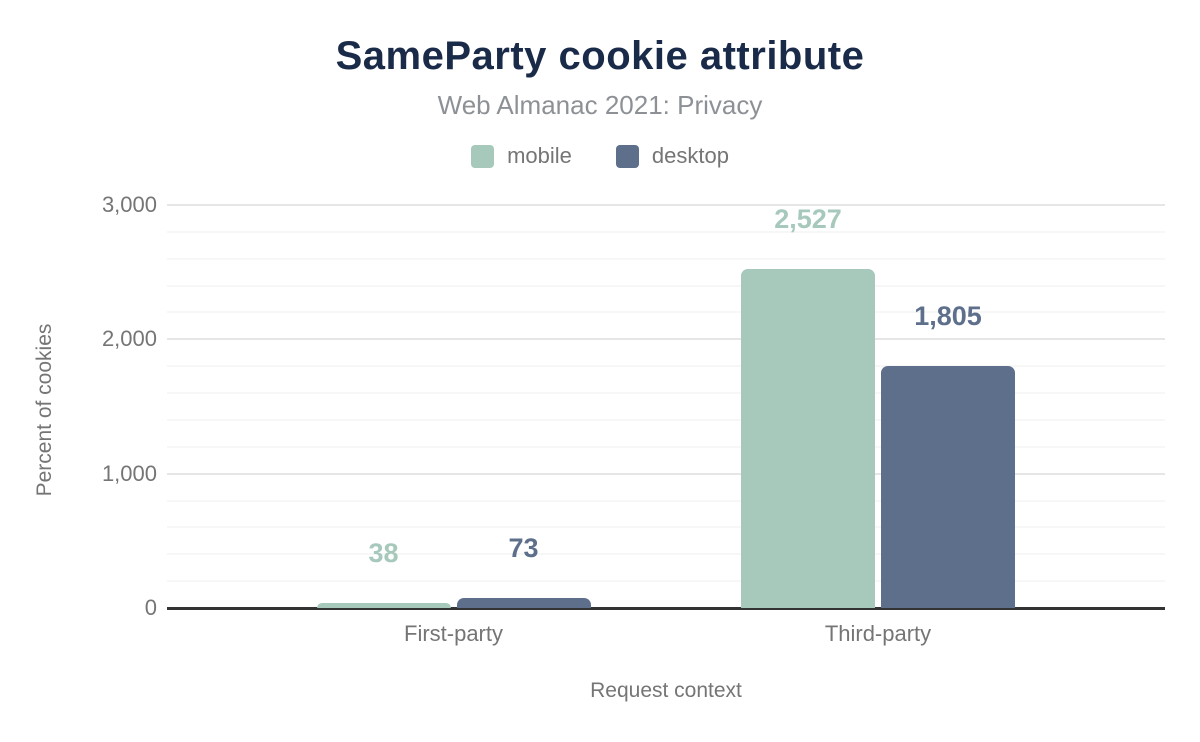 The width and height of the screenshot is (1200, 742). What do you see at coordinates (453, 633) in the screenshot?
I see `x-category-label-first-party: First-party` at bounding box center [453, 633].